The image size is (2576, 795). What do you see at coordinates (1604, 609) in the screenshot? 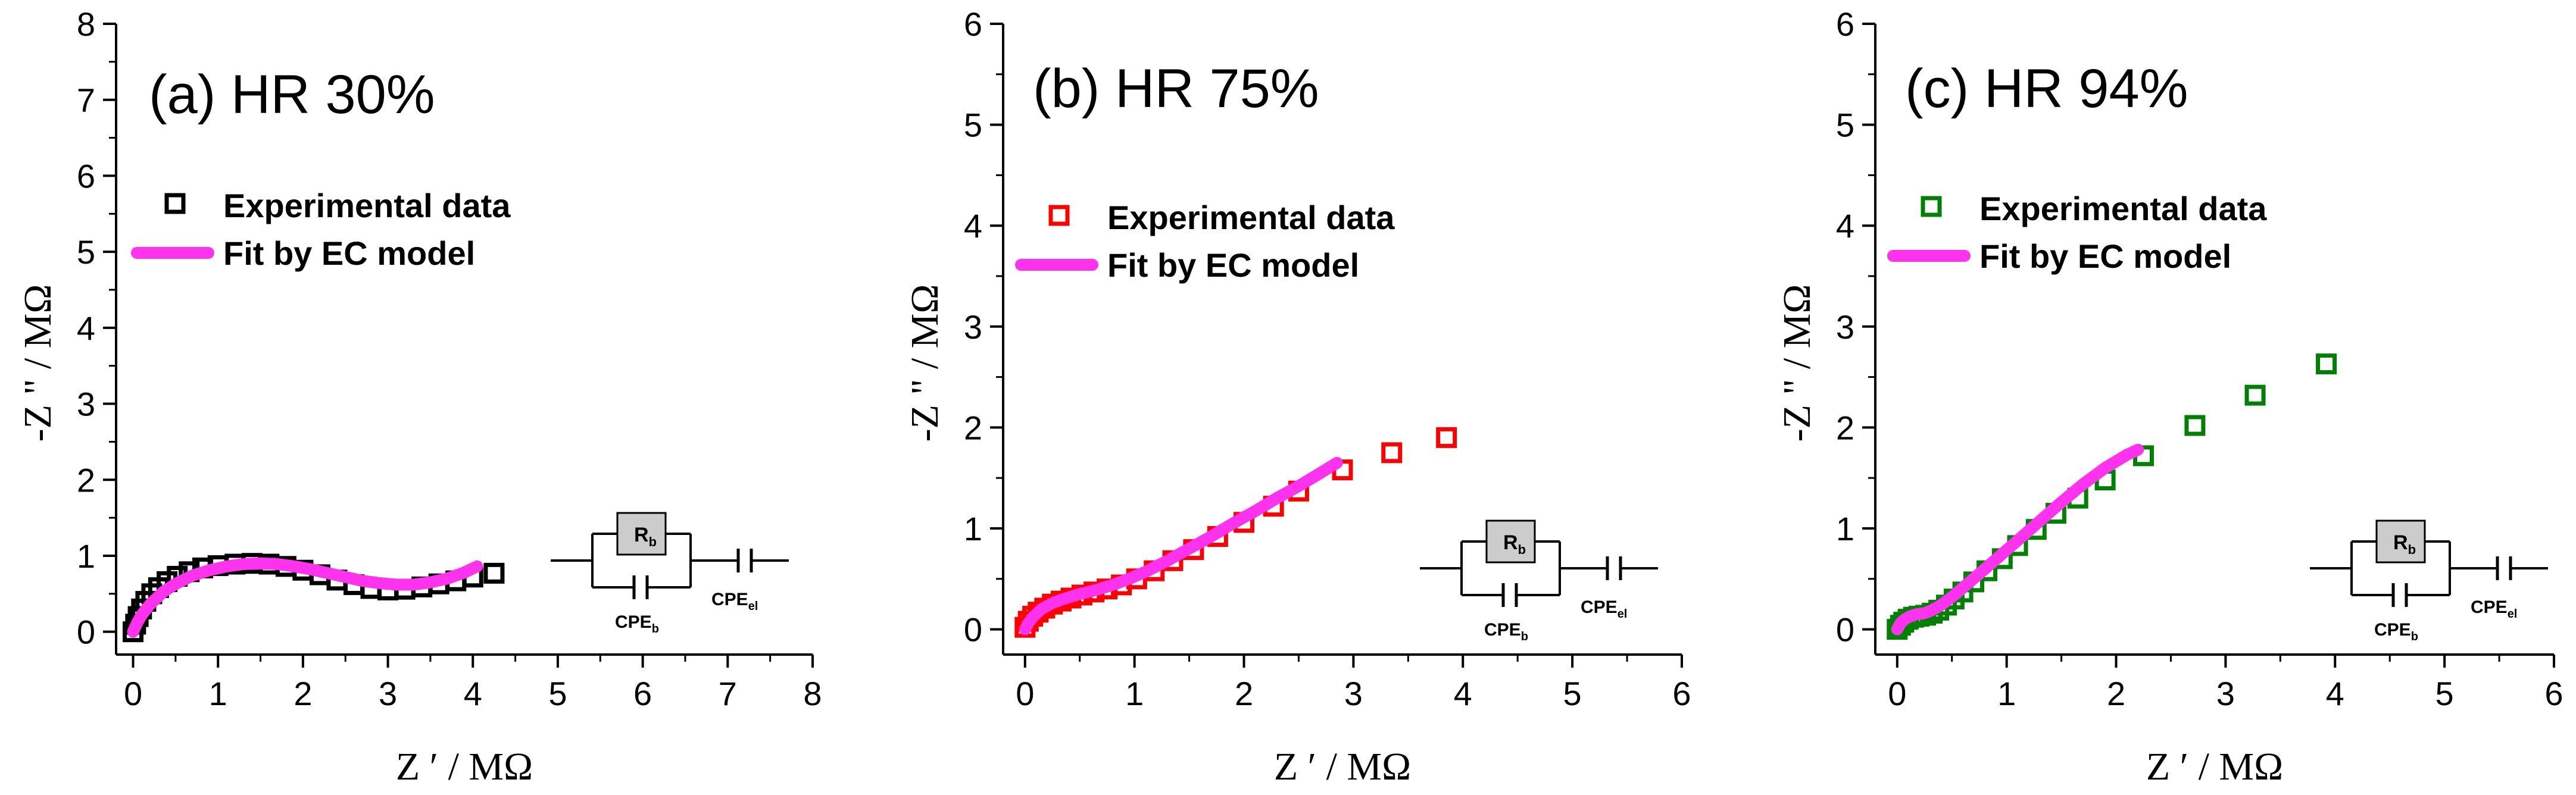
I see `circuit-1-cpe-el-label: CPEel` at bounding box center [1604, 609].